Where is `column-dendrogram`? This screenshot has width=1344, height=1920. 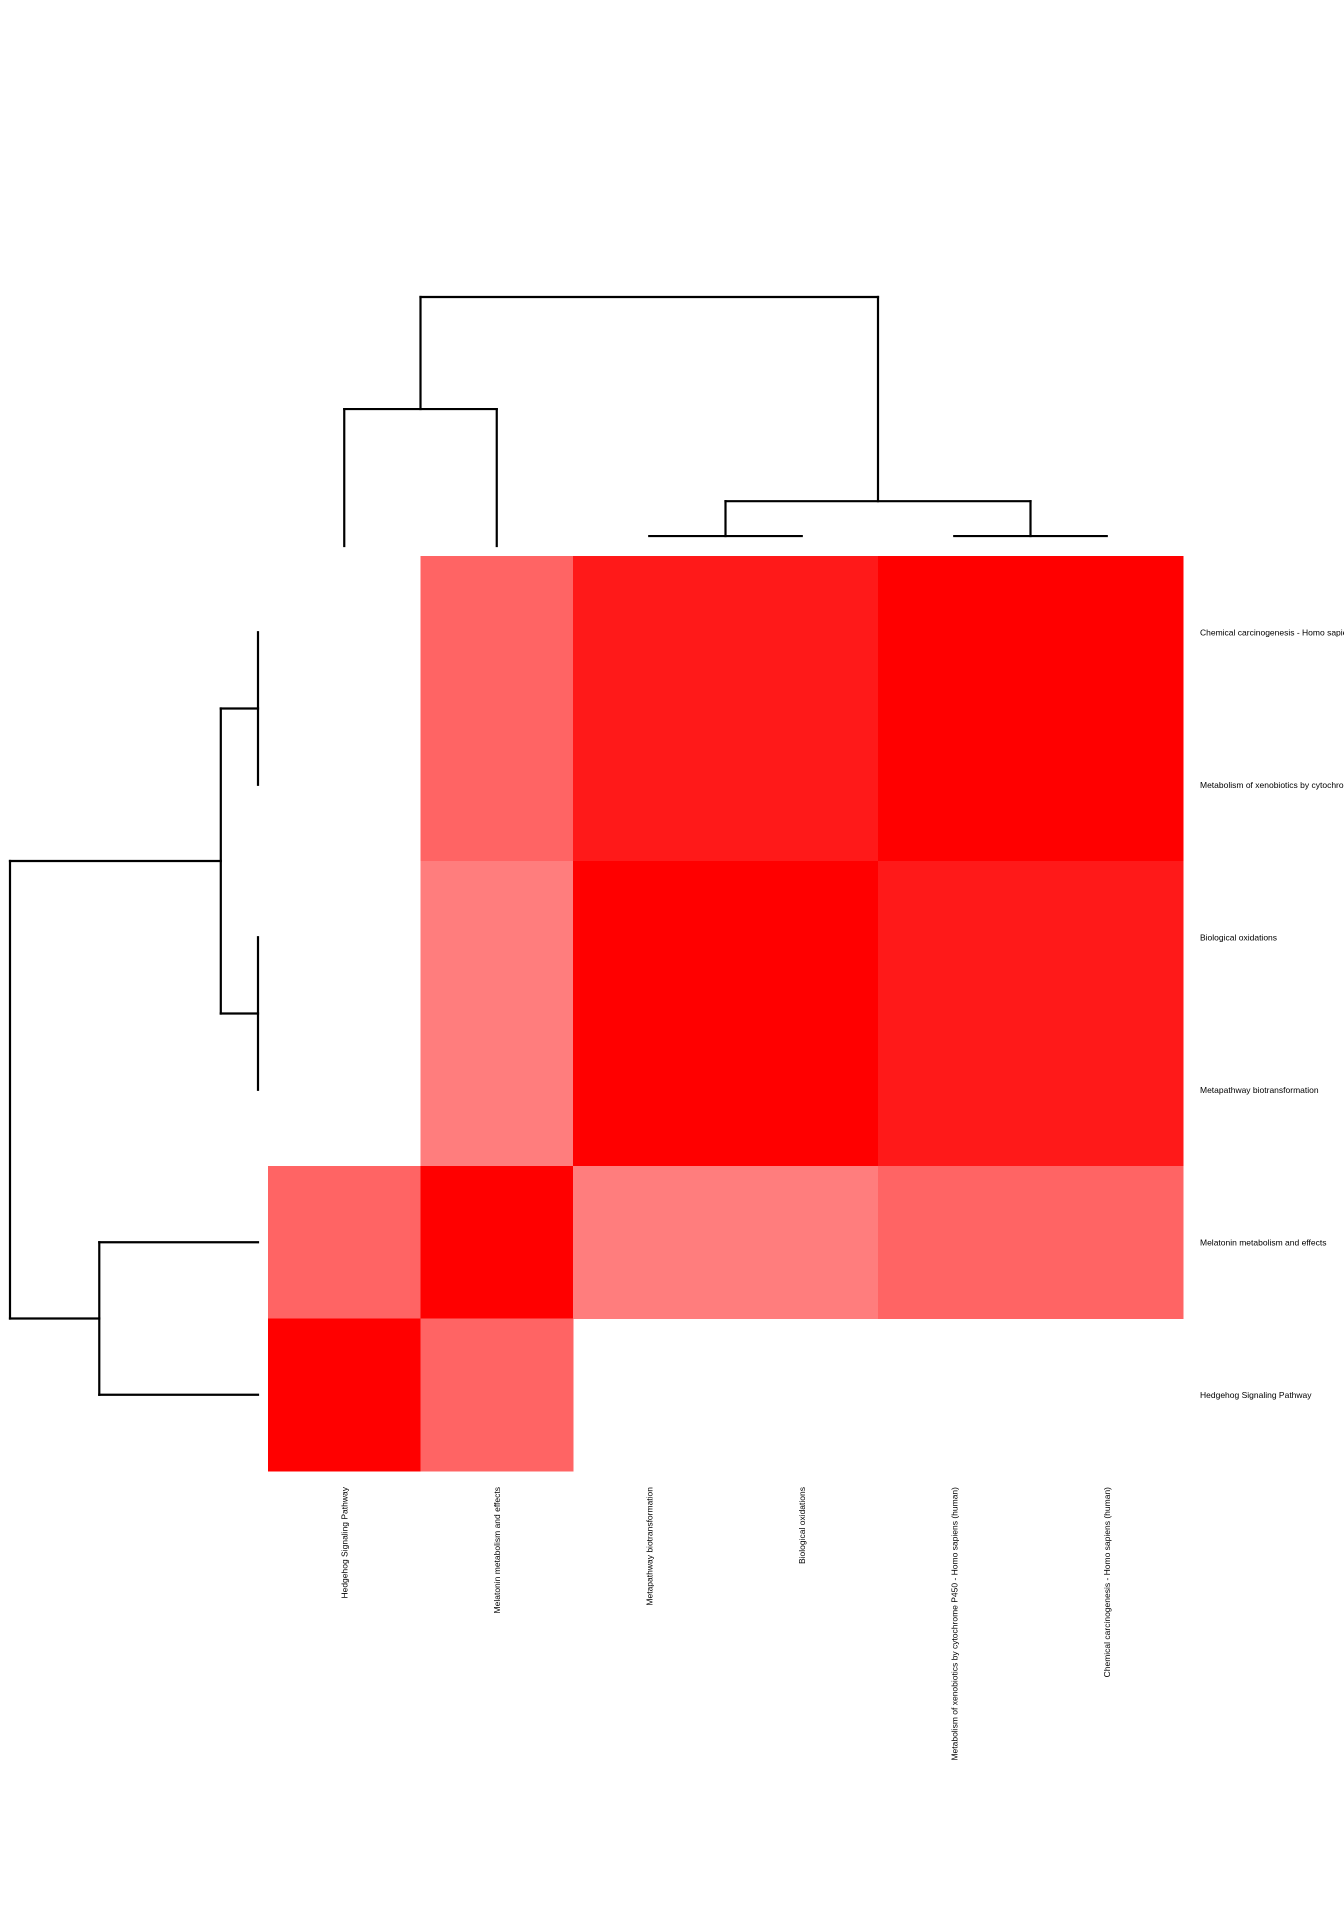
column-dendrogram is located at coordinates (725, 421).